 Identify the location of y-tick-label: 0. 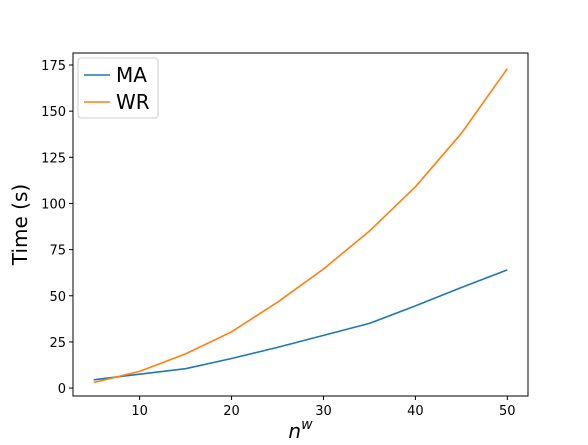
(62, 389).